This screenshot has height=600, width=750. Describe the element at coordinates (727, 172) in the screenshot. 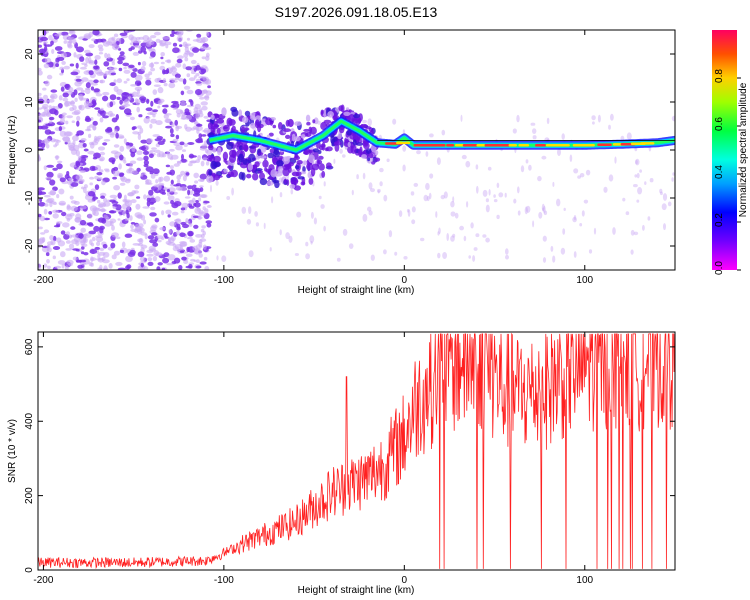

I see `colorbar-ticks: 0.0 0.2 0.4 0.6 0.8` at that location.